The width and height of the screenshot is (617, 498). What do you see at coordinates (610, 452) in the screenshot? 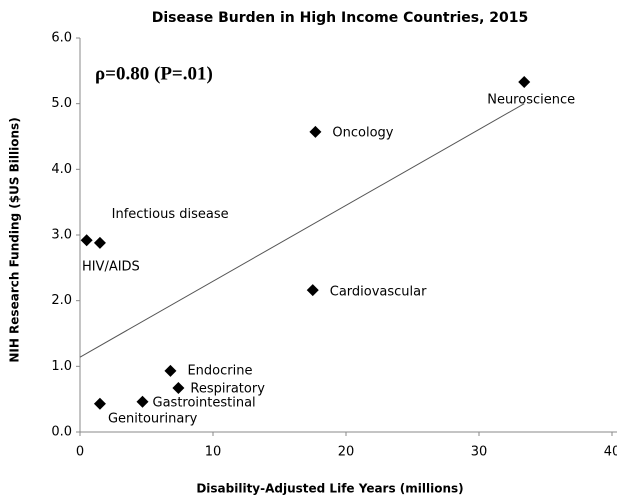
I see `x-tick-label: 40` at bounding box center [610, 452].